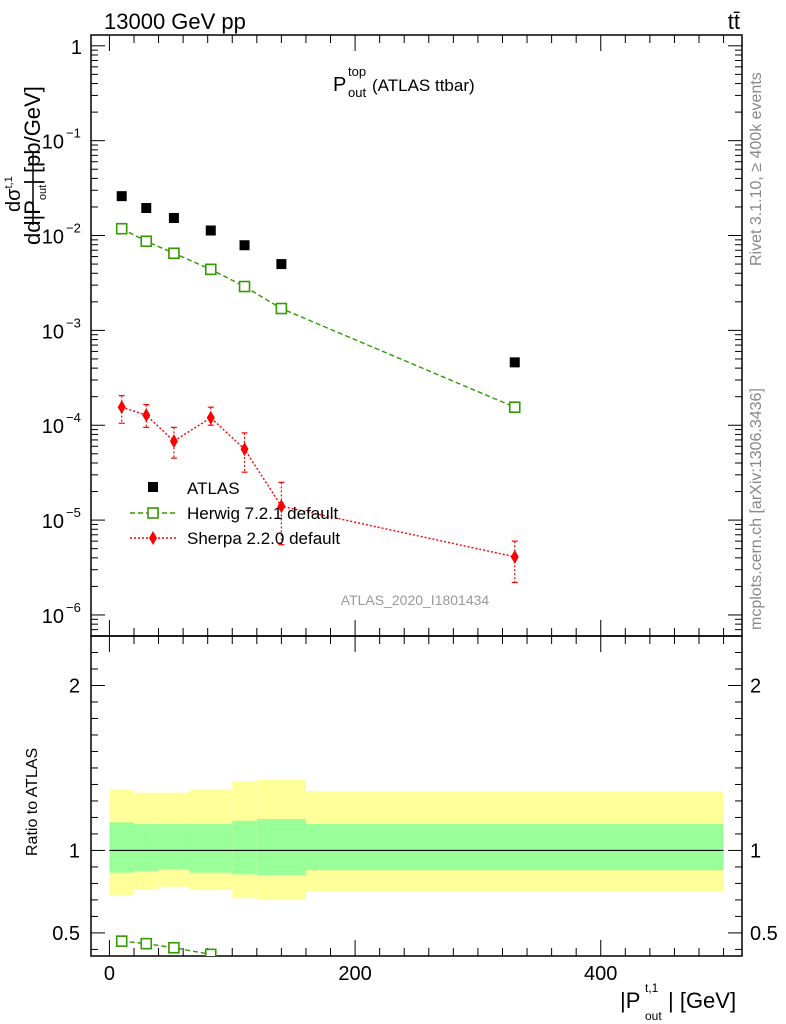  What do you see at coordinates (734, 21) in the screenshot?
I see `process-label: tt̄` at bounding box center [734, 21].